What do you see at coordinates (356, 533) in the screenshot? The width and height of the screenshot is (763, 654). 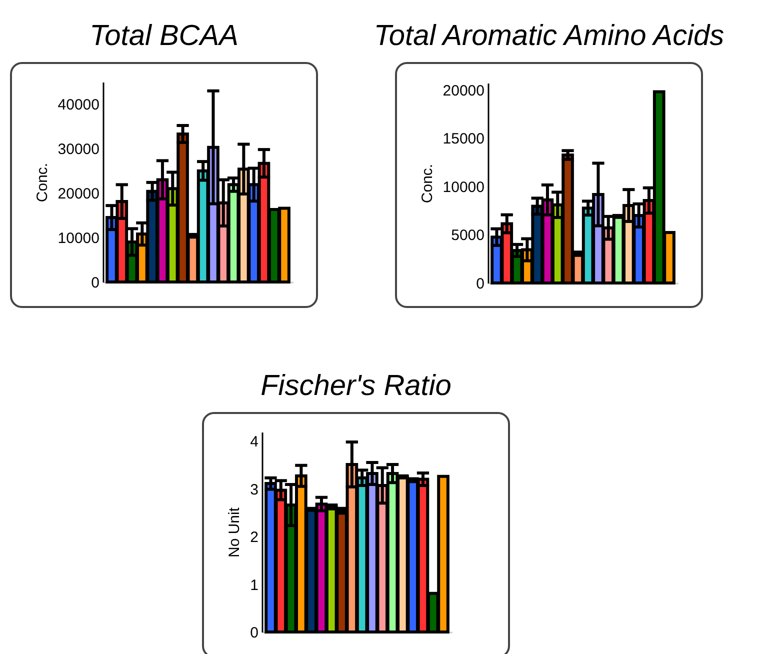 I see `panel-frame: 0 1 2 3 4 No Unit` at bounding box center [356, 533].